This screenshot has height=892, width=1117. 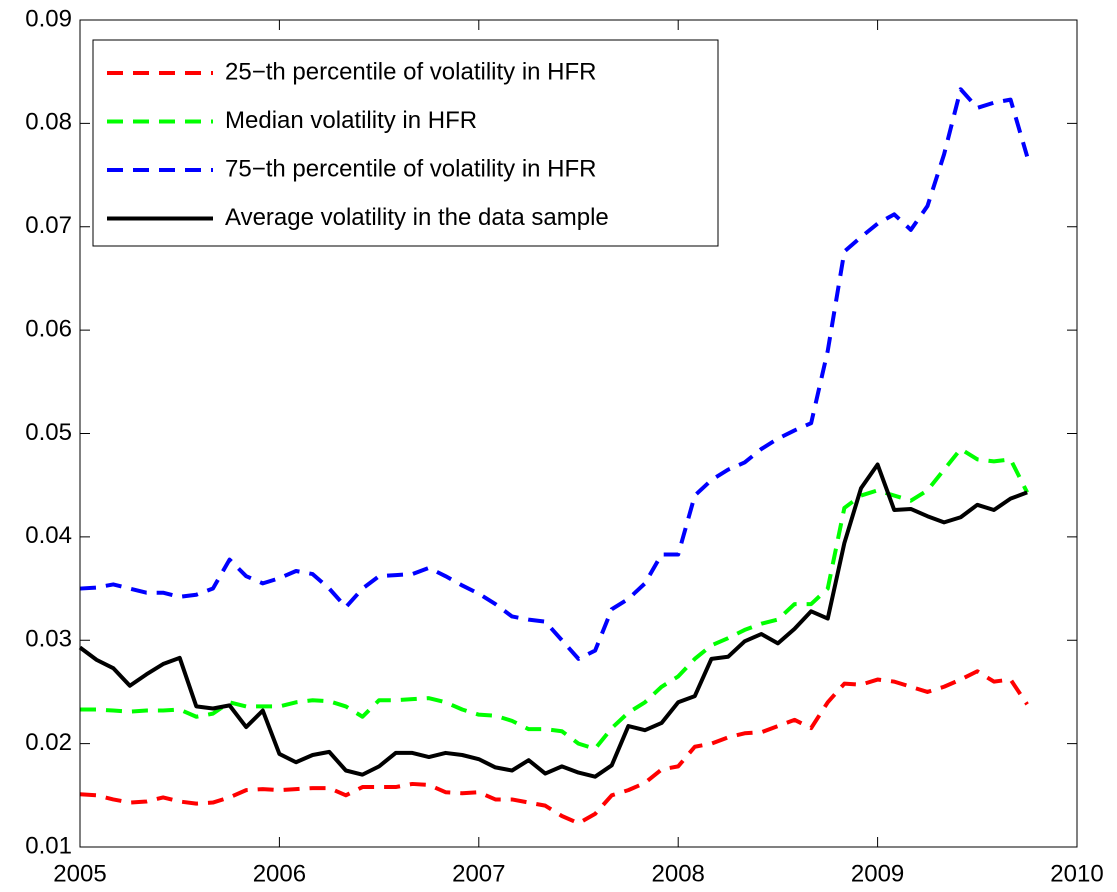 I want to click on y-tick-label: 0.09, so click(x=48, y=18).